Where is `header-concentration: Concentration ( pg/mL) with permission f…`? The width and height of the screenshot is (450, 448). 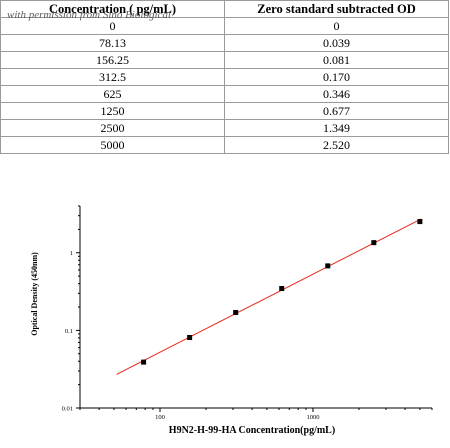
header-concentration: Concentration ( pg/mL) with permission f… is located at coordinates (112, 10).